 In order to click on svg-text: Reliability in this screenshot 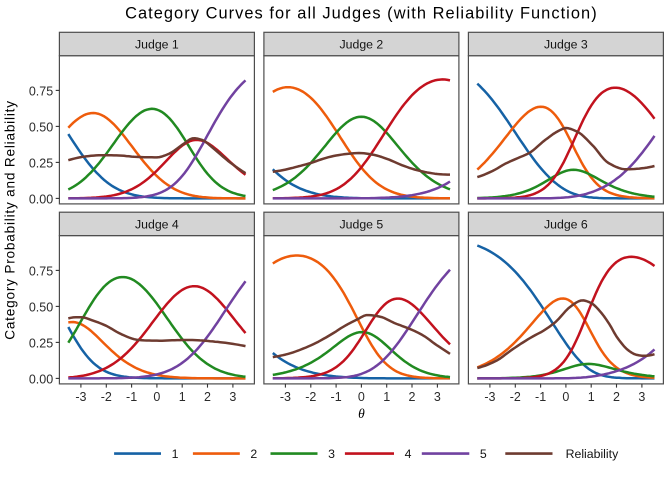, I will do `click(592, 454)`.